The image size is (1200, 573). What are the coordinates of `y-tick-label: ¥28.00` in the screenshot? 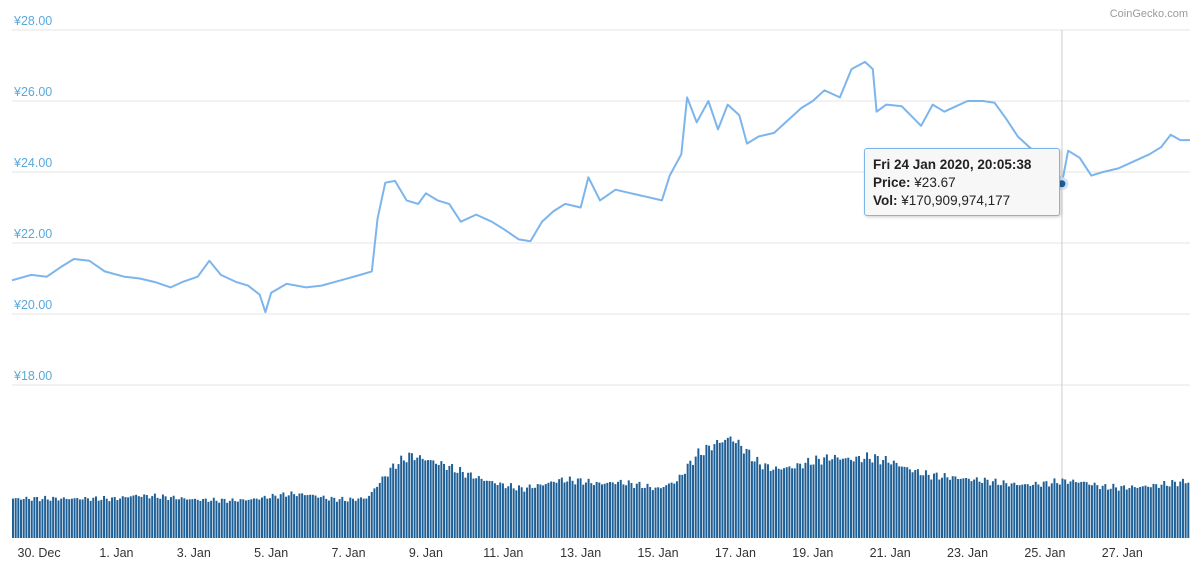 It's located at (32, 21).